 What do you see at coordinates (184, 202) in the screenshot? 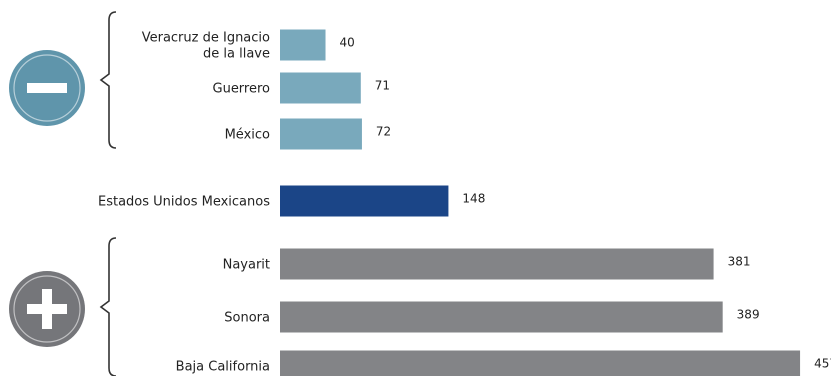
I see `category-label-3: Estados Unidos Mexicanos` at bounding box center [184, 202].